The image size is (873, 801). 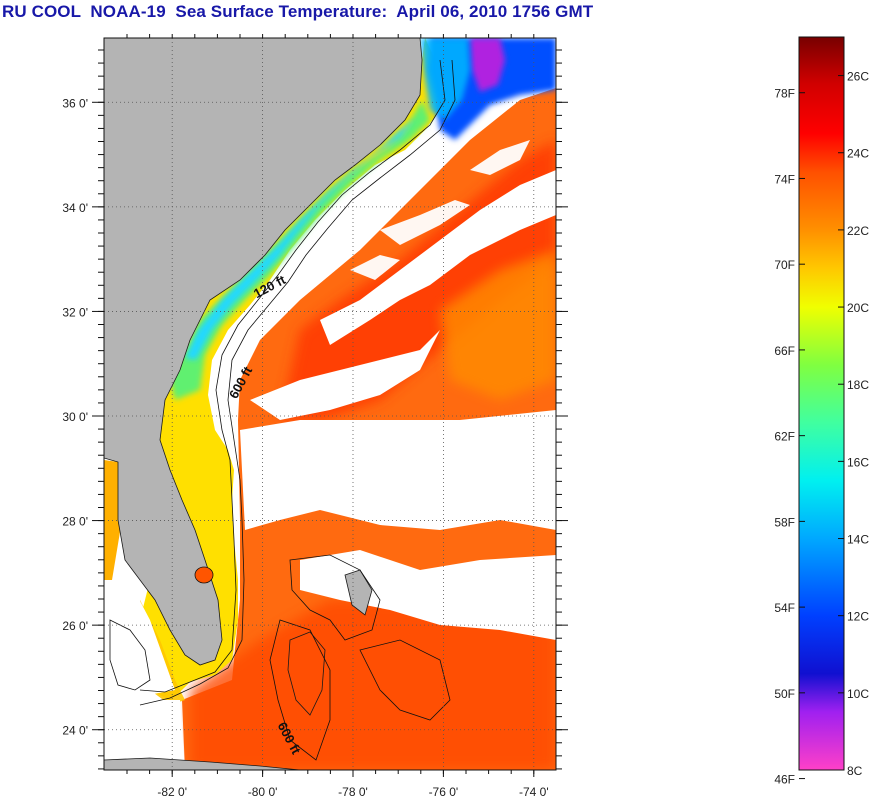 What do you see at coordinates (498, 325) in the screenshot?
I see `sst-orange-patch` at bounding box center [498, 325].